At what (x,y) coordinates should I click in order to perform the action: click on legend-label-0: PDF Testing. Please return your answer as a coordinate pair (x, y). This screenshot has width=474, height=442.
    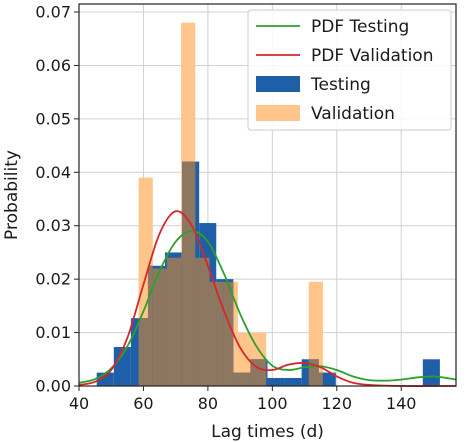
    Looking at the image, I should click on (360, 27).